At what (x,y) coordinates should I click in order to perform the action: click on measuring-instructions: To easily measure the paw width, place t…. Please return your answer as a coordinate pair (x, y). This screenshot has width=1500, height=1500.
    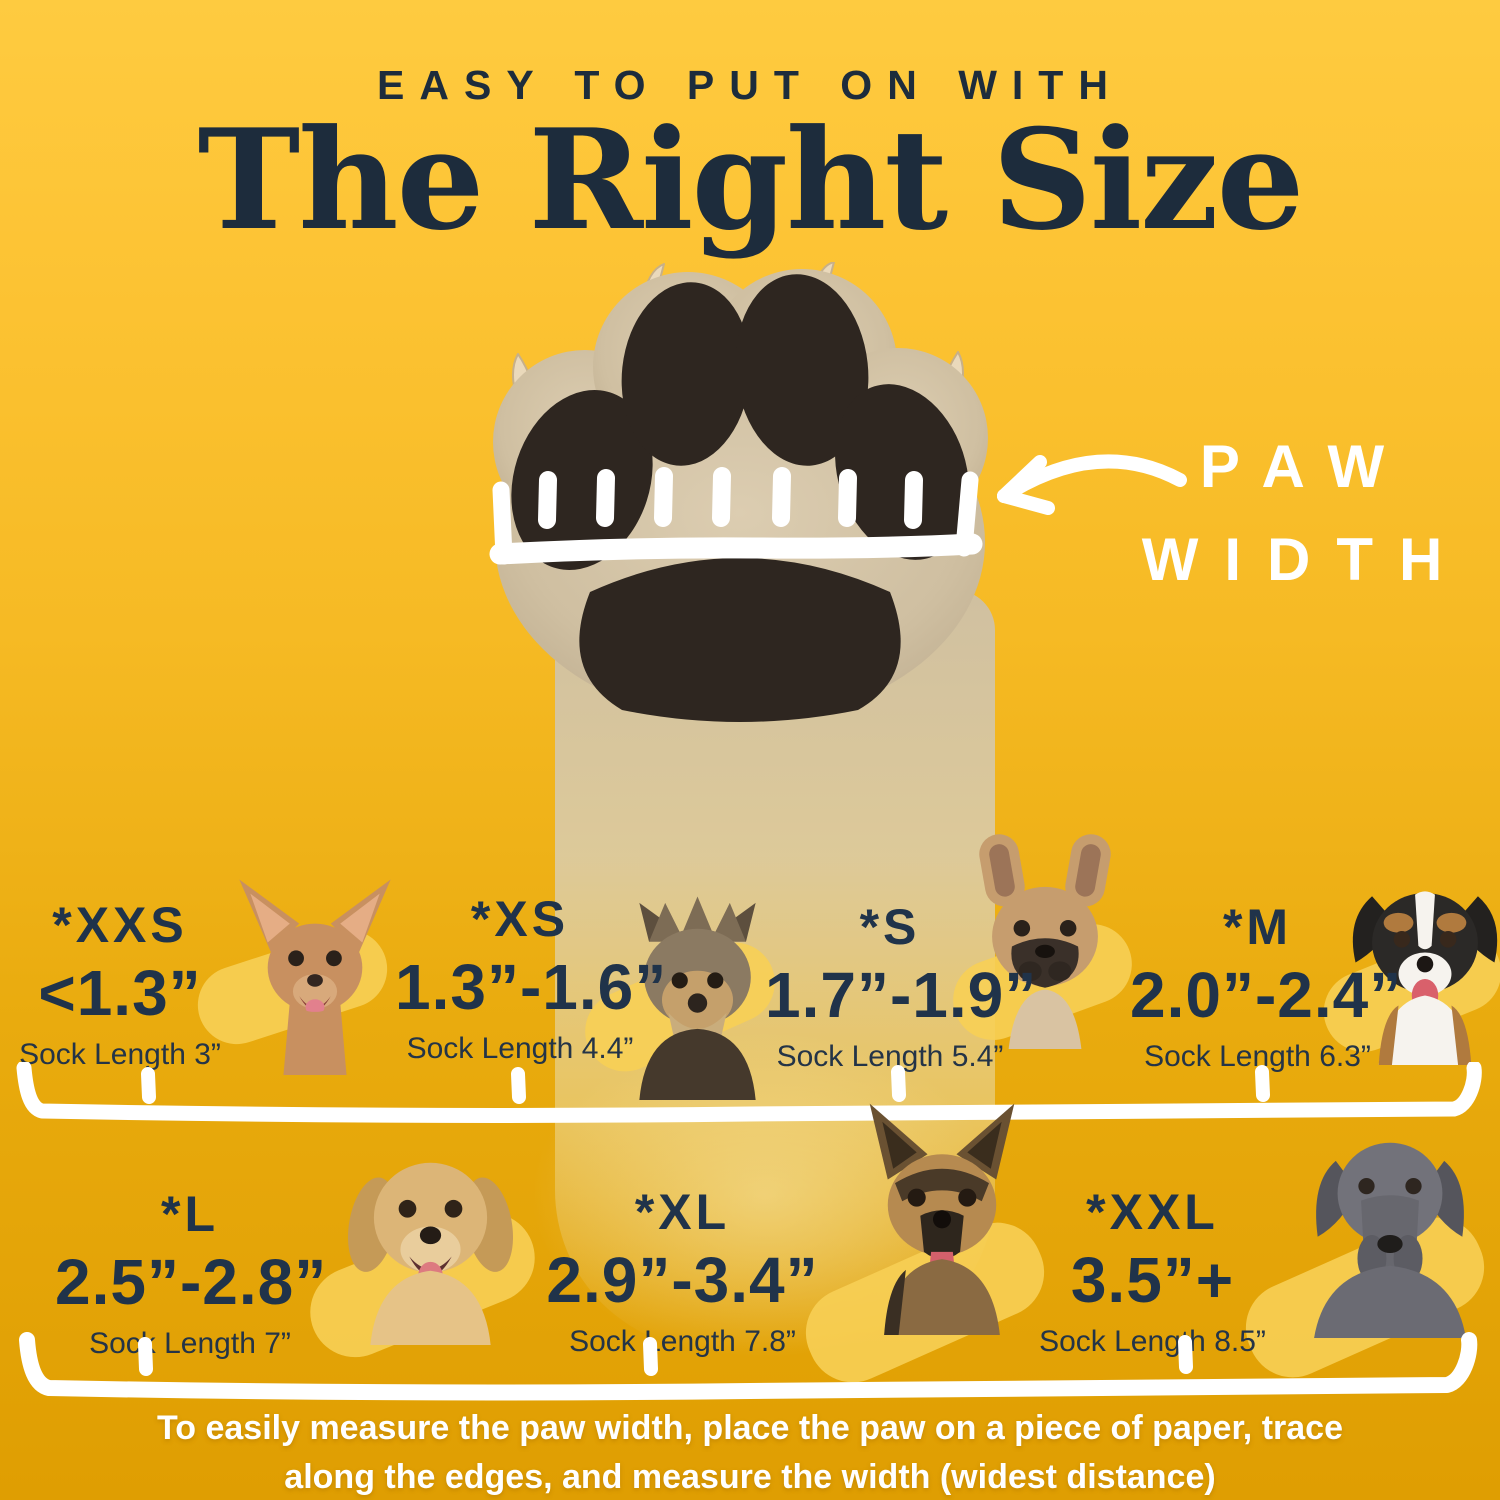
    Looking at the image, I should click on (750, 1453).